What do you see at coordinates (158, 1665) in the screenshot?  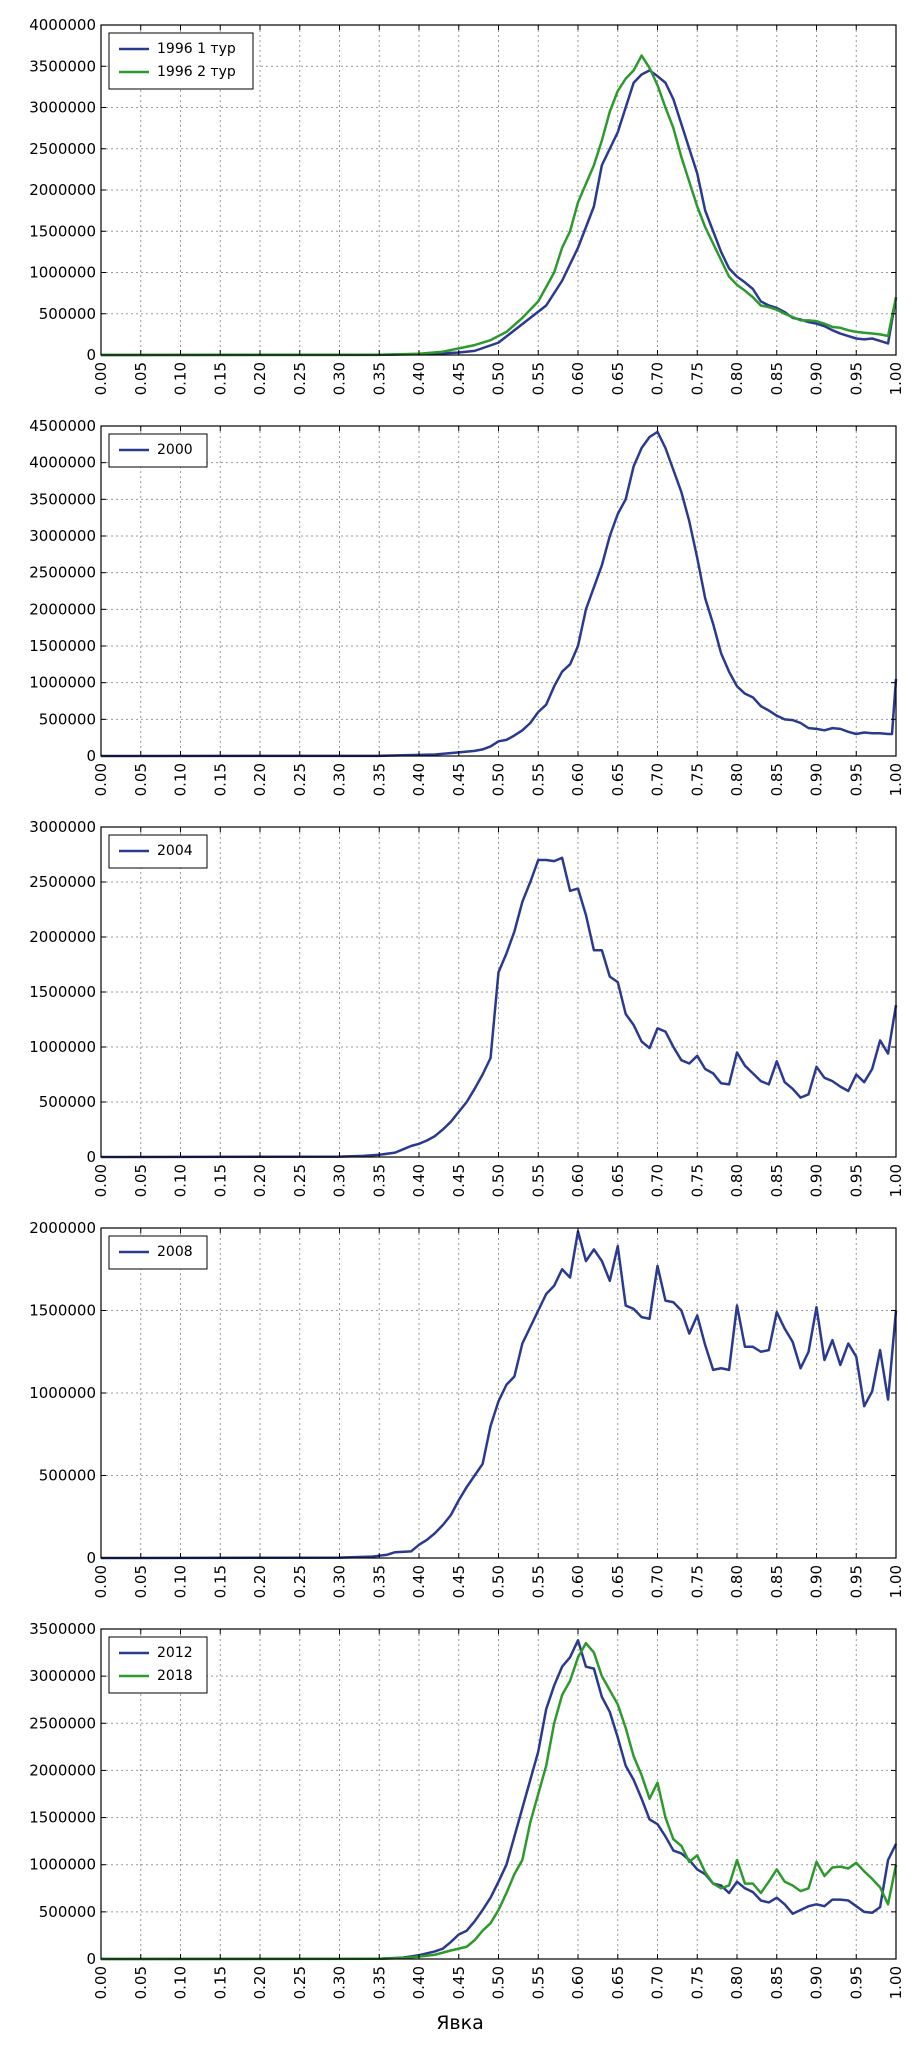 I see `legend: 2012 2018` at bounding box center [158, 1665].